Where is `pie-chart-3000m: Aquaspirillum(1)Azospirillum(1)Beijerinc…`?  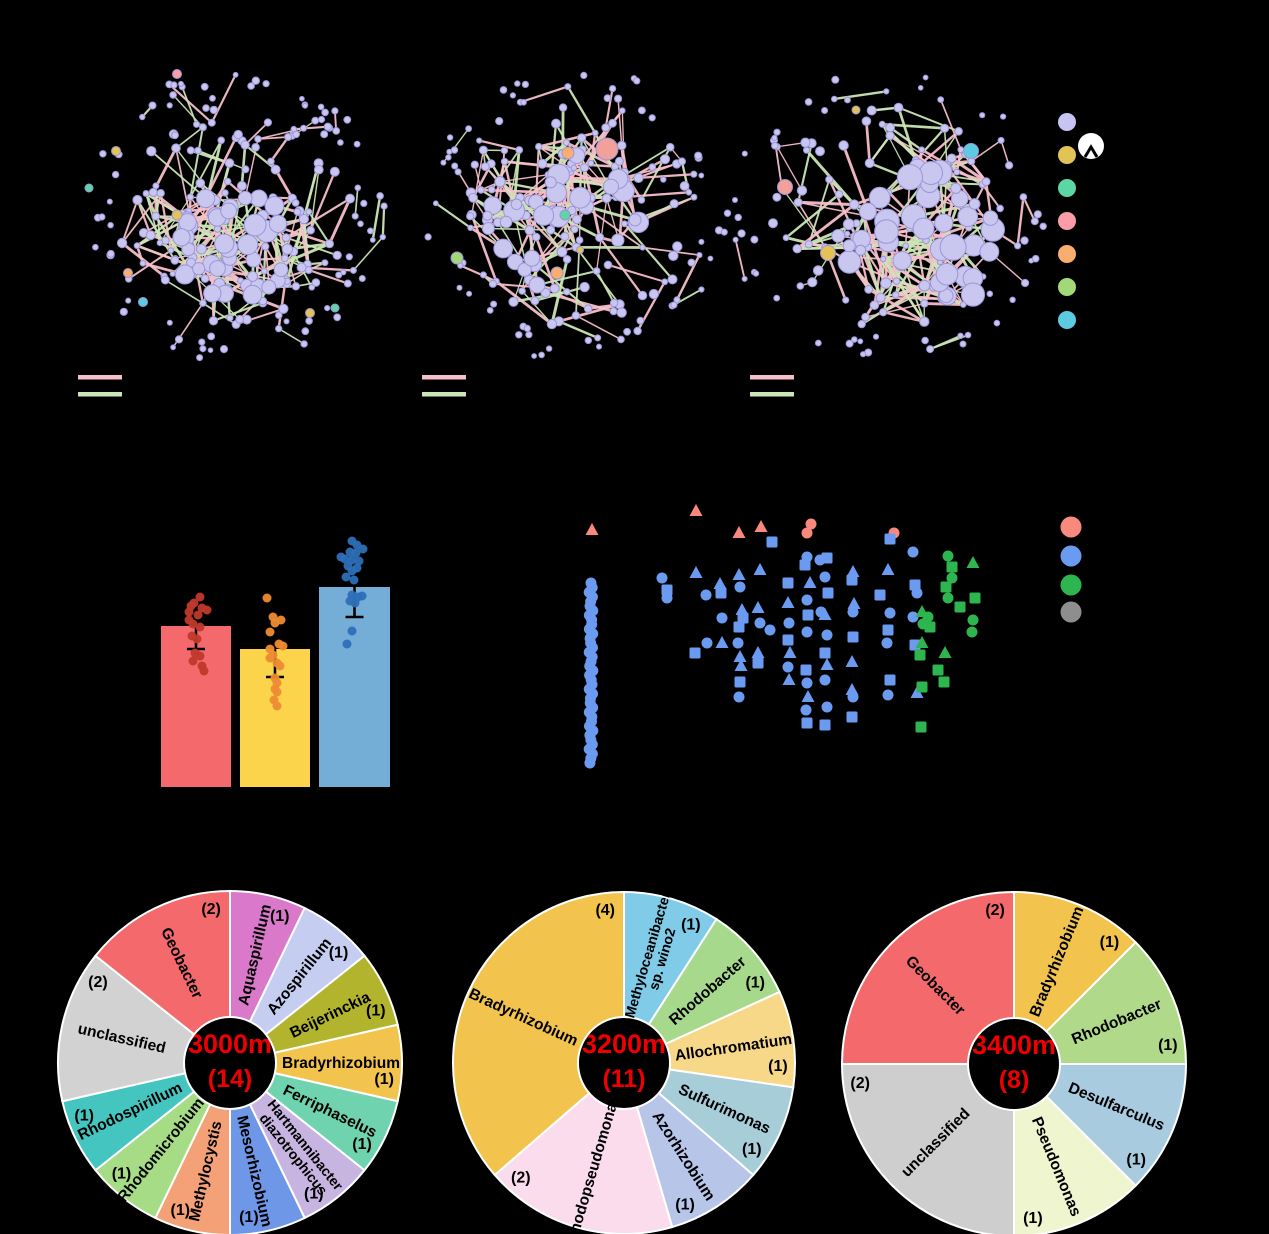 pie-chart-3000m: Aquaspirillum(1)Azospirillum(1)Beijerinc… is located at coordinates (230, 1061).